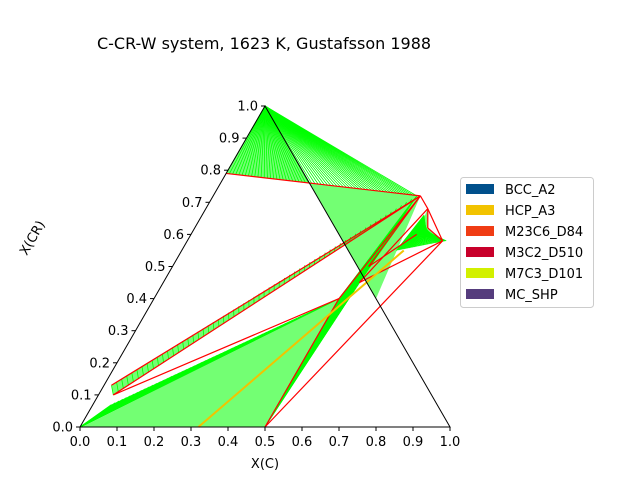  Describe the element at coordinates (117, 442) in the screenshot. I see `x-tick-label: 0.1` at that location.